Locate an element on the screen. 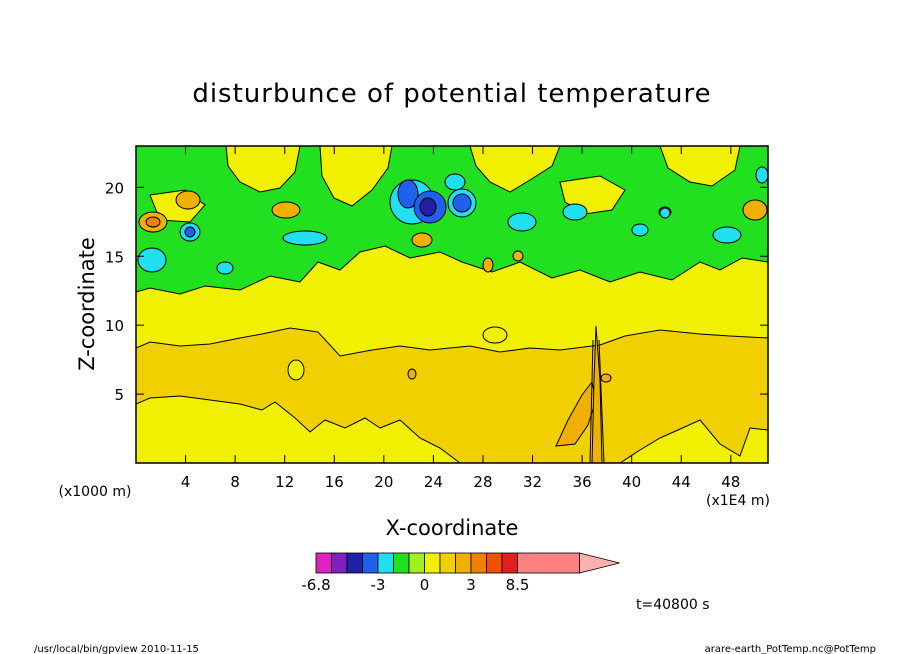  x-tick-label: 40 is located at coordinates (631, 482).